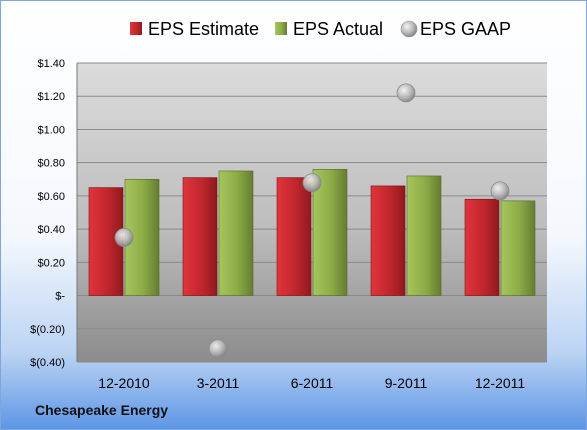 The height and width of the screenshot is (430, 587). I want to click on x-tick-label: 3-2011, so click(218, 383).